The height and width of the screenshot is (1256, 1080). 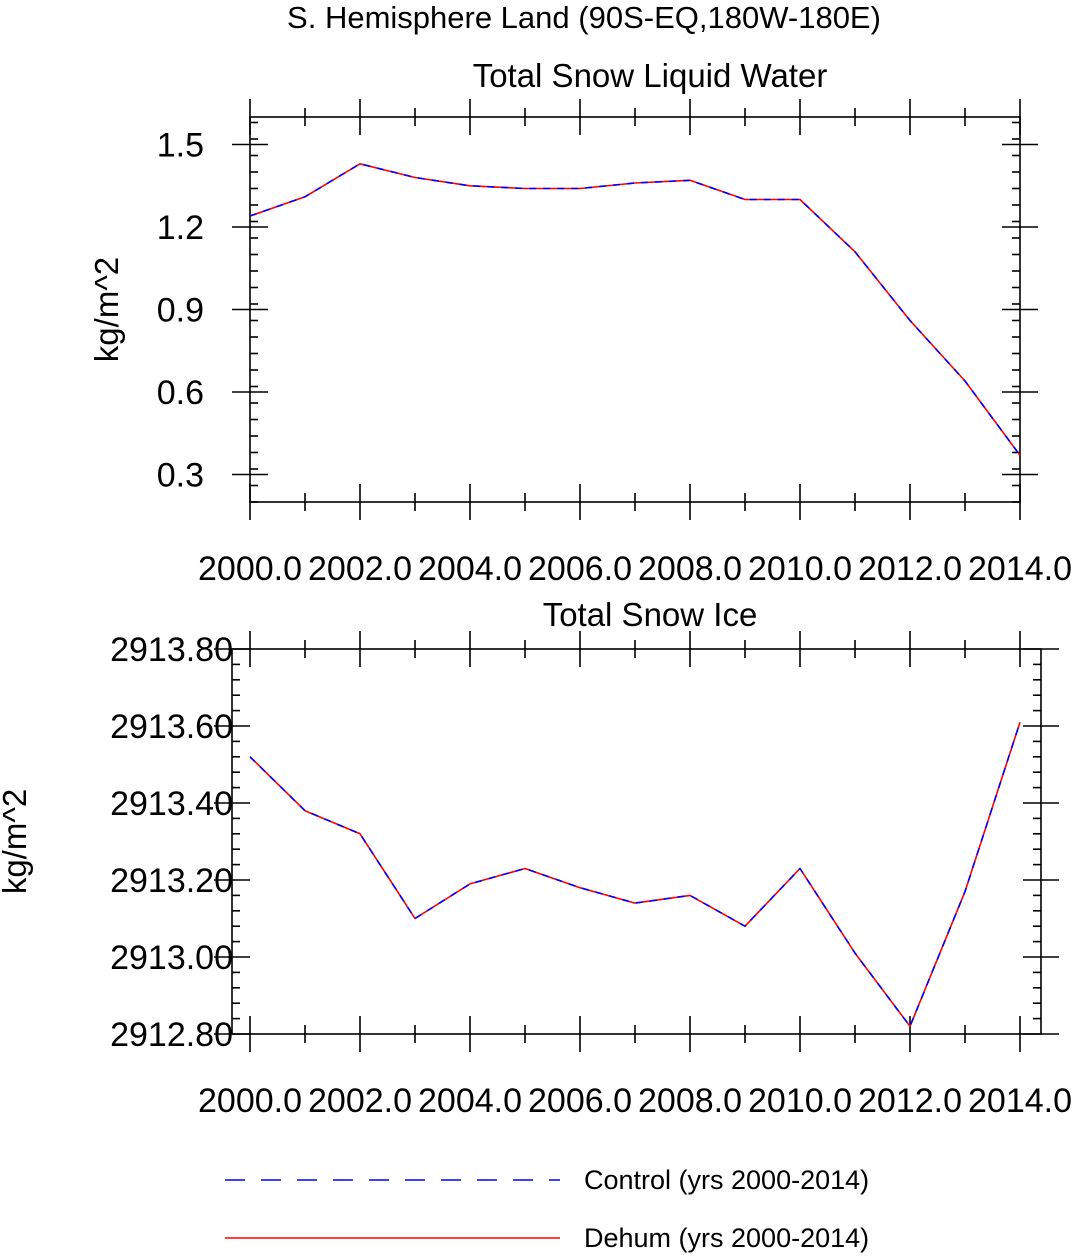 I want to click on y-tick-label: 0.9, so click(x=180, y=311).